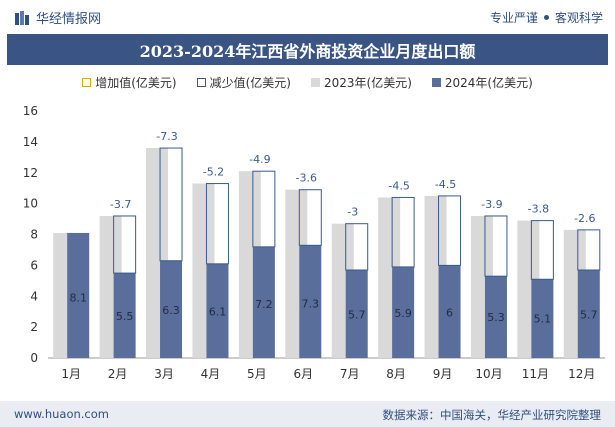  What do you see at coordinates (352, 212) in the screenshot?
I see `change-label: -3` at bounding box center [352, 212].